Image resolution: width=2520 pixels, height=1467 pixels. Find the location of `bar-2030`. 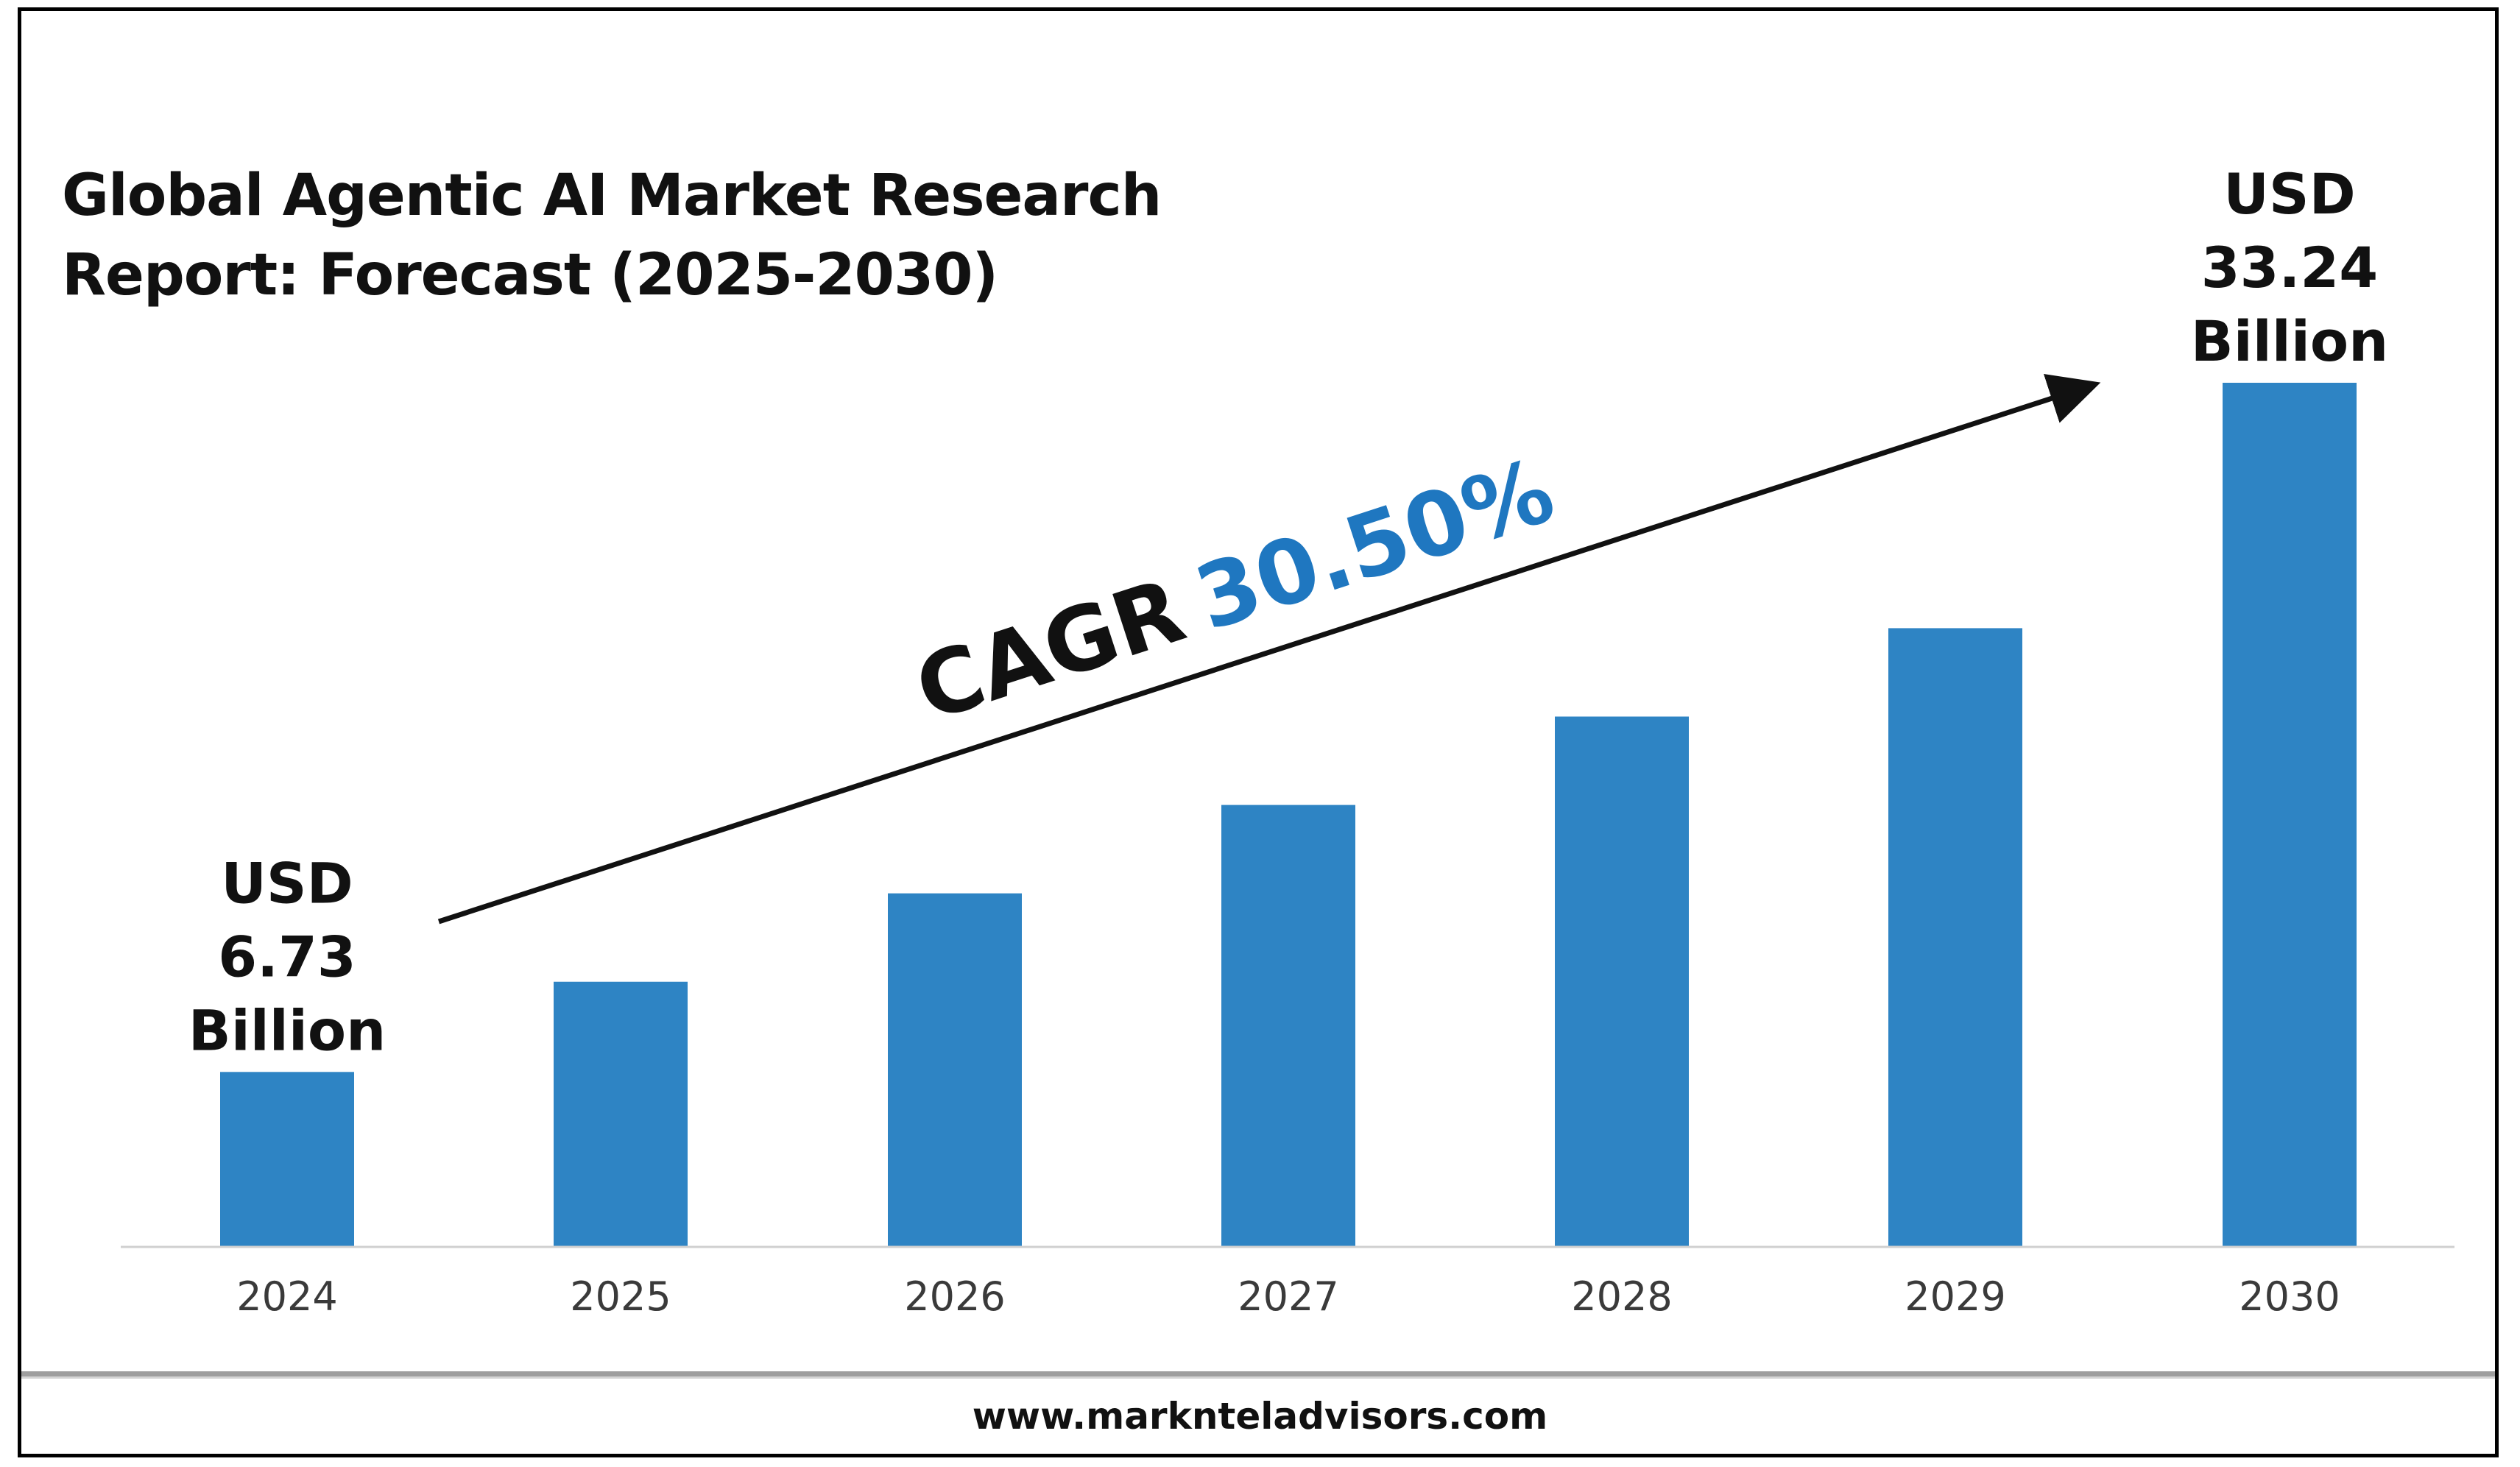

bar-2030 is located at coordinates (2290, 815).